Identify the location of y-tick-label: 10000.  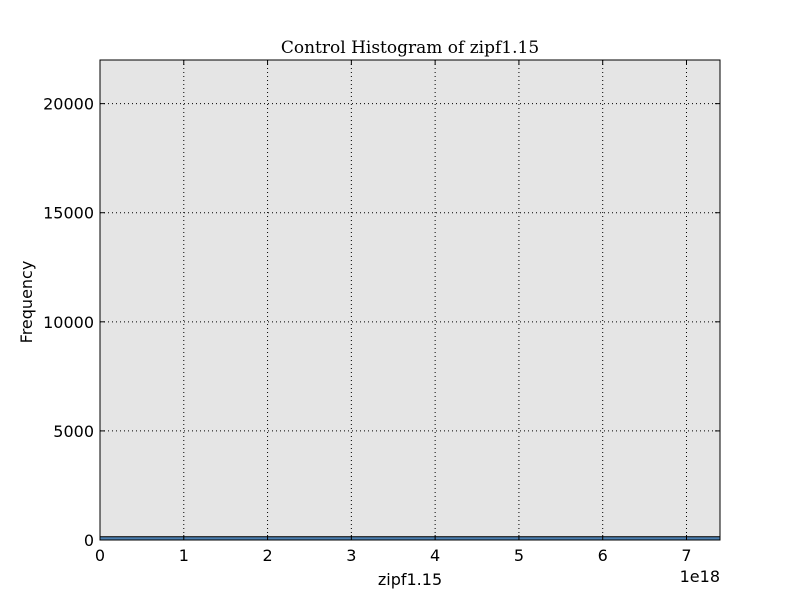
(68, 322).